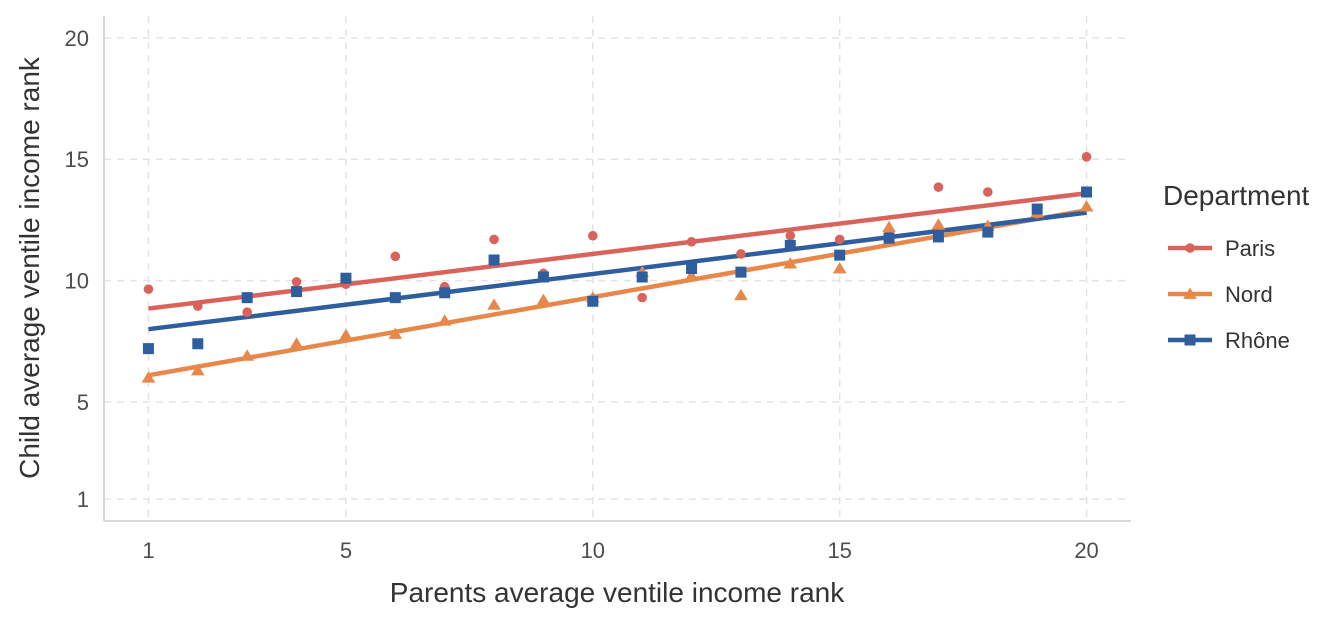 The width and height of the screenshot is (1344, 624). I want to click on x-axis-ticks: 1 5 10 15 20, so click(620, 550).